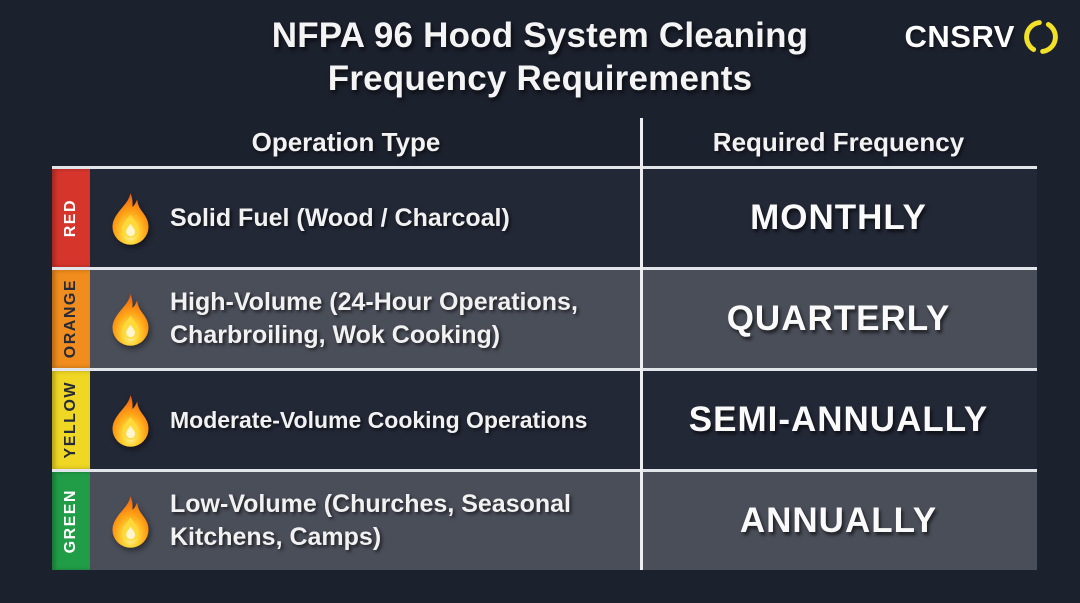 The image size is (1080, 603). I want to click on frequency-value: ANNUALLY, so click(838, 520).